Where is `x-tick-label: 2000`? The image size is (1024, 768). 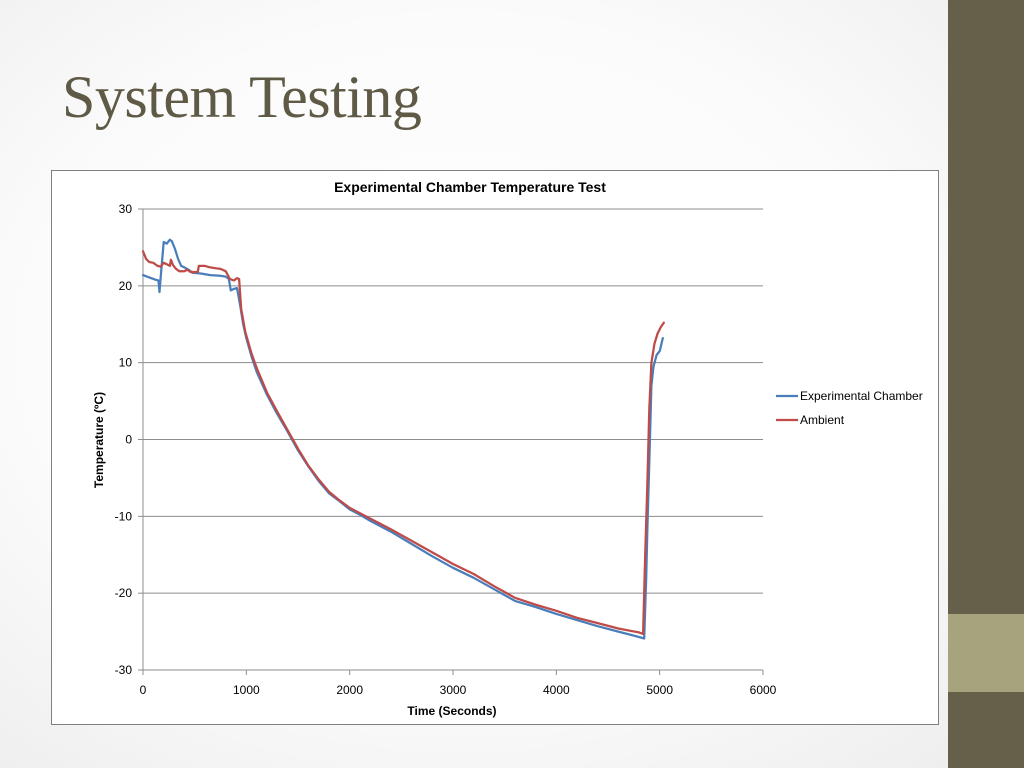 x-tick-label: 2000 is located at coordinates (349, 690).